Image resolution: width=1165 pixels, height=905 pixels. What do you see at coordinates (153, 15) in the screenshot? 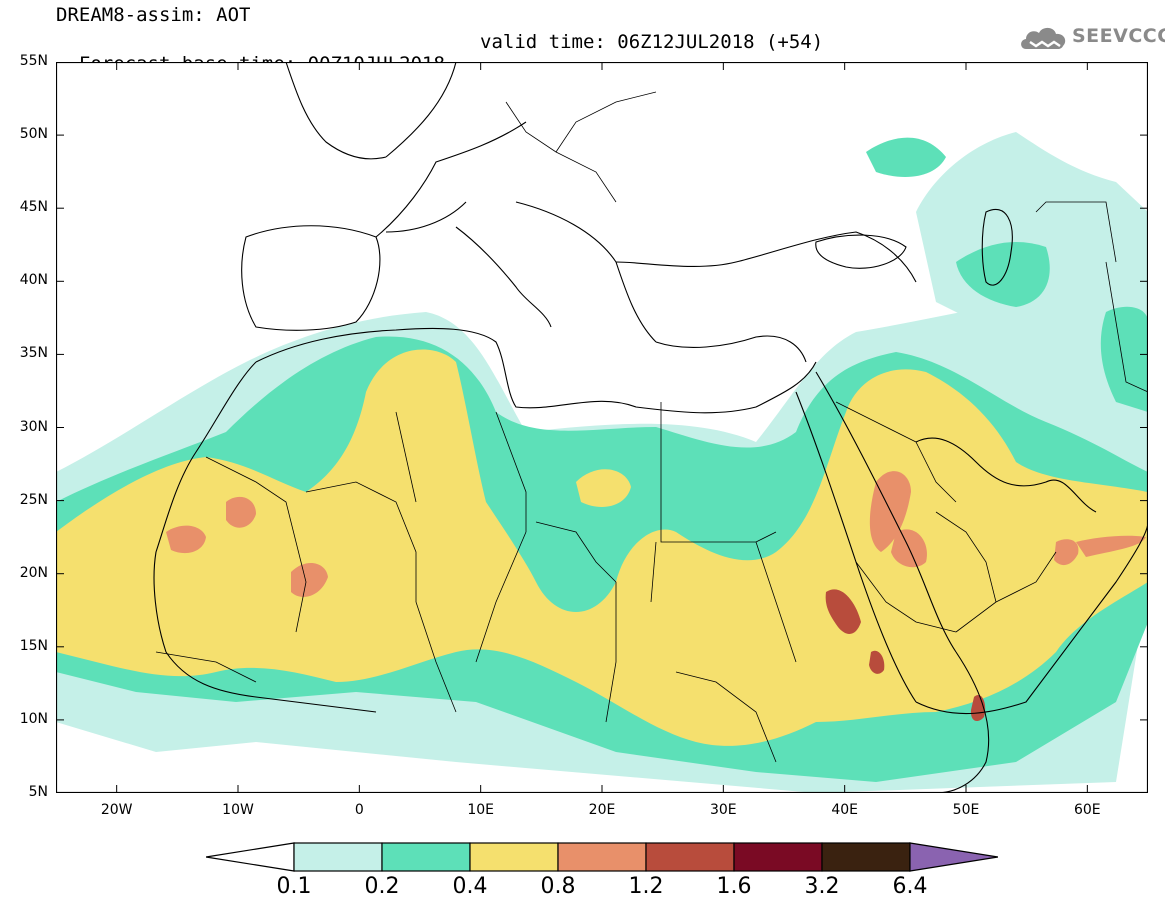
I see `map-title: DREAM8-assim: AOT` at bounding box center [153, 15].